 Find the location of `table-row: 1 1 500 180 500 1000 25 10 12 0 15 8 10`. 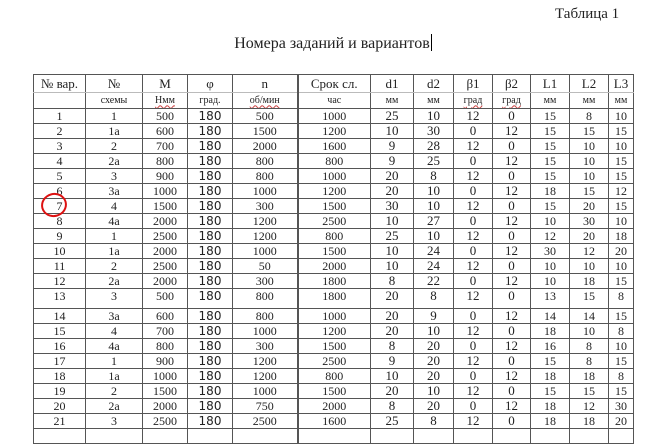

table-row: 1 1 500 180 500 1000 25 10 12 0 15 8 10 is located at coordinates (333, 116).